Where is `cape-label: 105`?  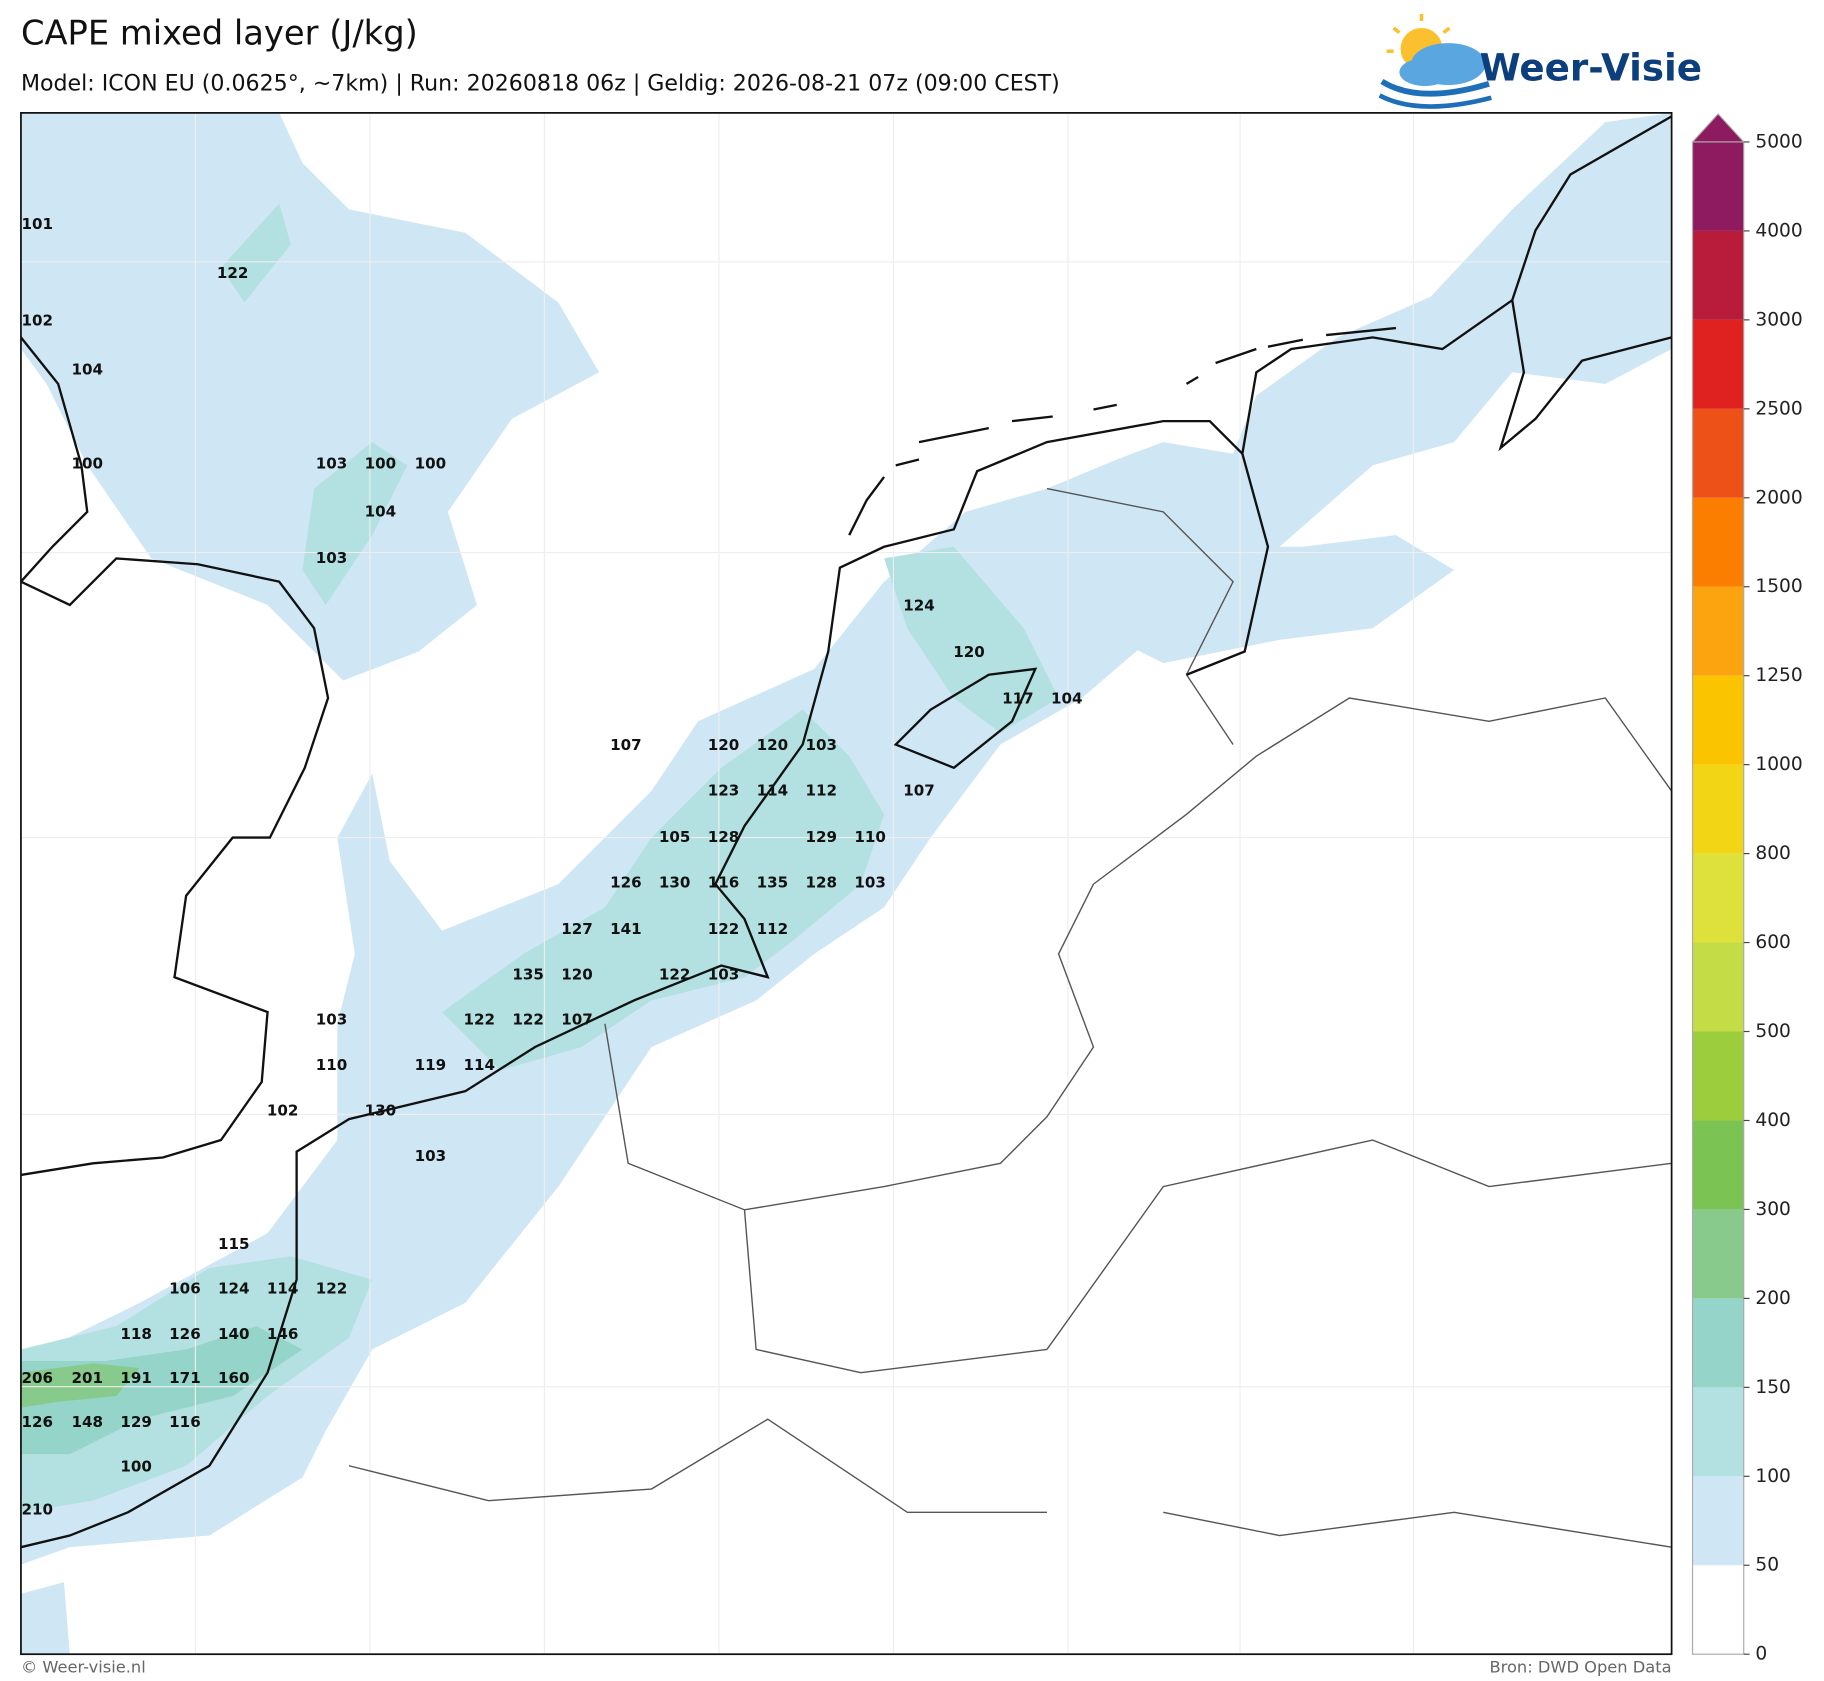 cape-label: 105 is located at coordinates (675, 837).